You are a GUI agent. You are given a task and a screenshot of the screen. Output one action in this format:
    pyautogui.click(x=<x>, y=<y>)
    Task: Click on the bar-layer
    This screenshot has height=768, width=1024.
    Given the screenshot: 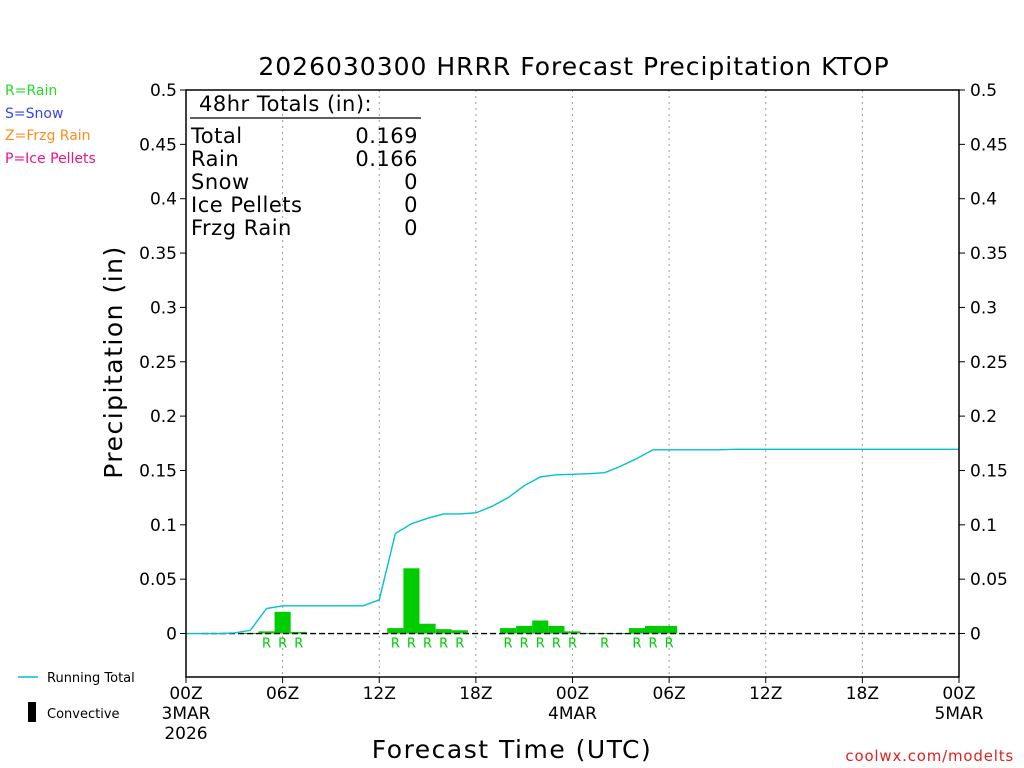 What is the action you would take?
    pyautogui.click(x=460, y=601)
    